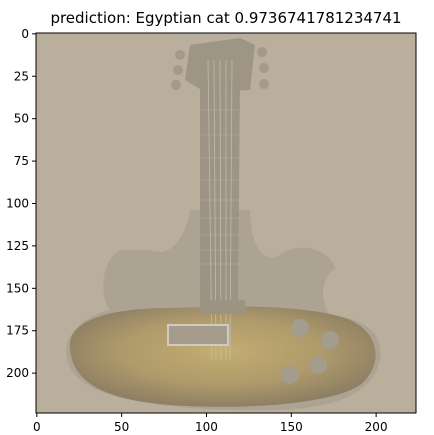 This screenshot has height=435, width=434. I want to click on x-axis: 0 50 100 150 200, so click(210, 423).